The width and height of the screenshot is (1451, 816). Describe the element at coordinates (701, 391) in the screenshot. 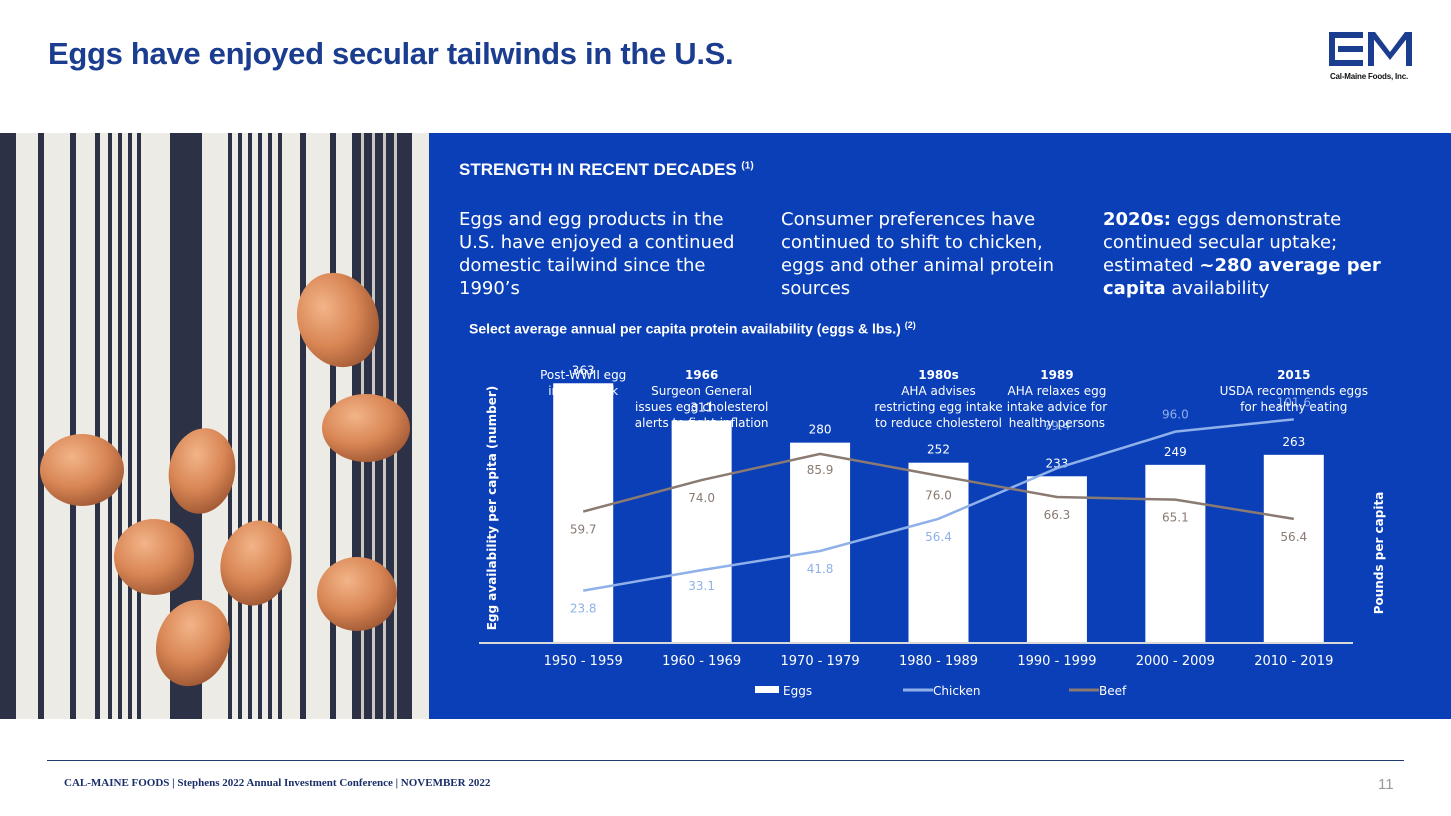

I see `annotation-text: Surgeon General` at that location.